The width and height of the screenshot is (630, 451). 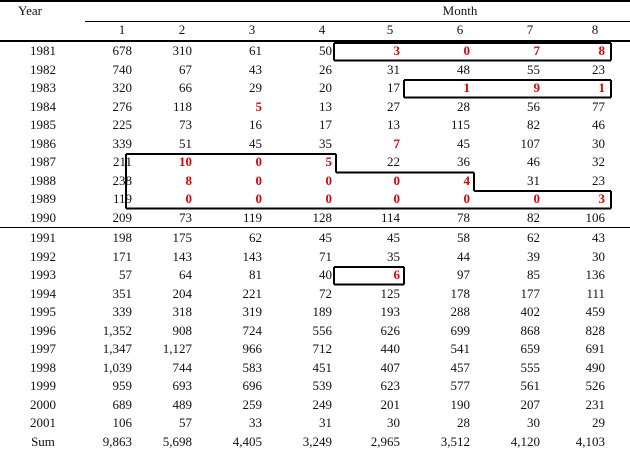 I want to click on value-cell: 740, so click(x=100, y=70).